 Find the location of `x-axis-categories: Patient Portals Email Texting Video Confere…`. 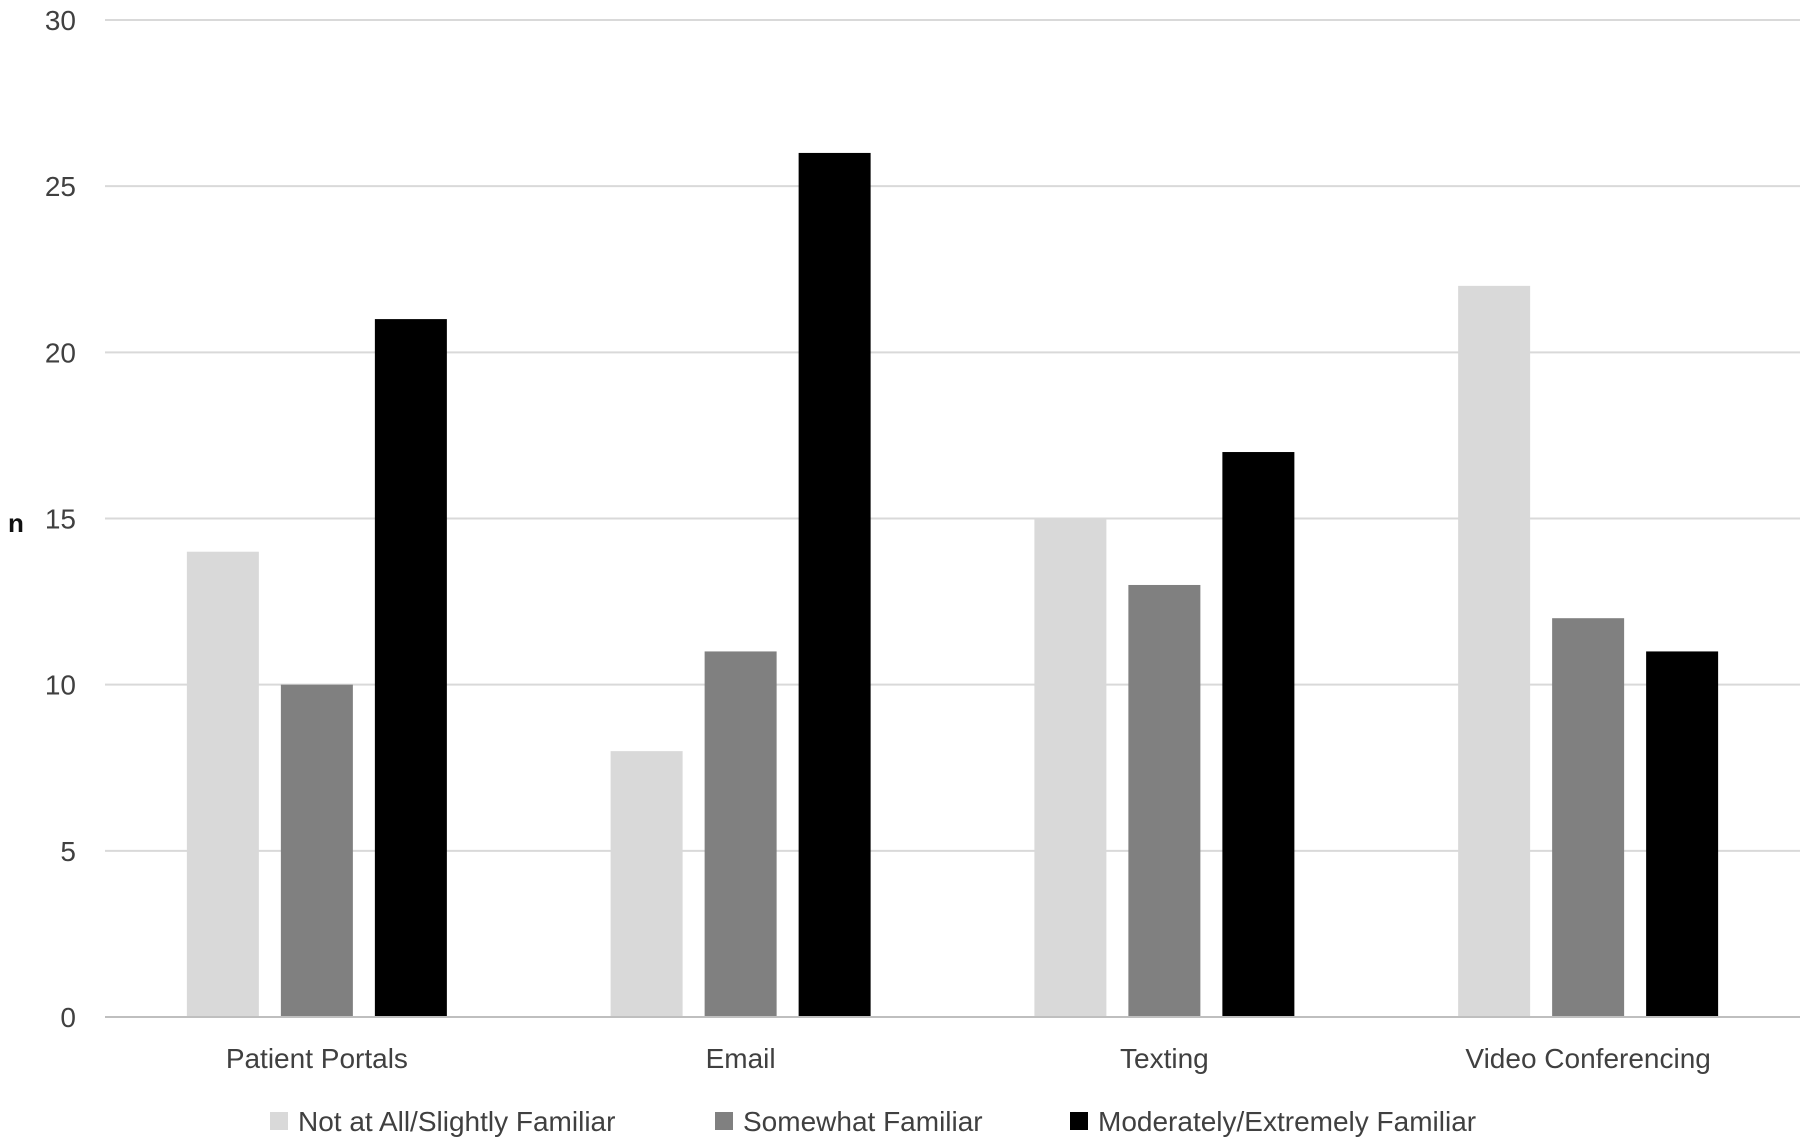

x-axis-categories: Patient Portals Email Texting Video Confere… is located at coordinates (968, 1058).